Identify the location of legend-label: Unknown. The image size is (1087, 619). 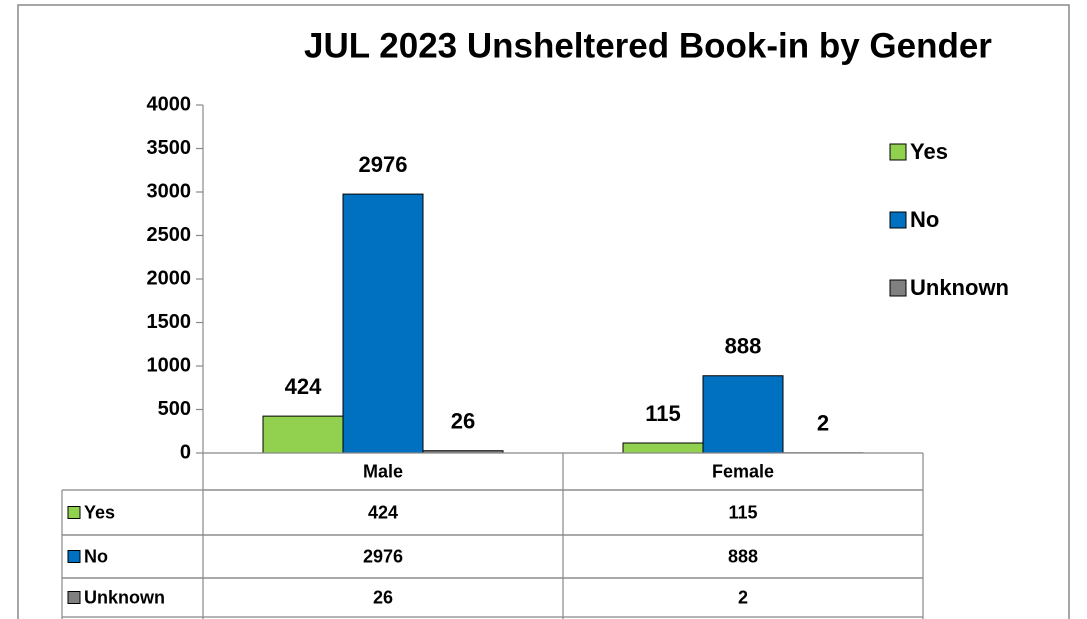
(959, 287).